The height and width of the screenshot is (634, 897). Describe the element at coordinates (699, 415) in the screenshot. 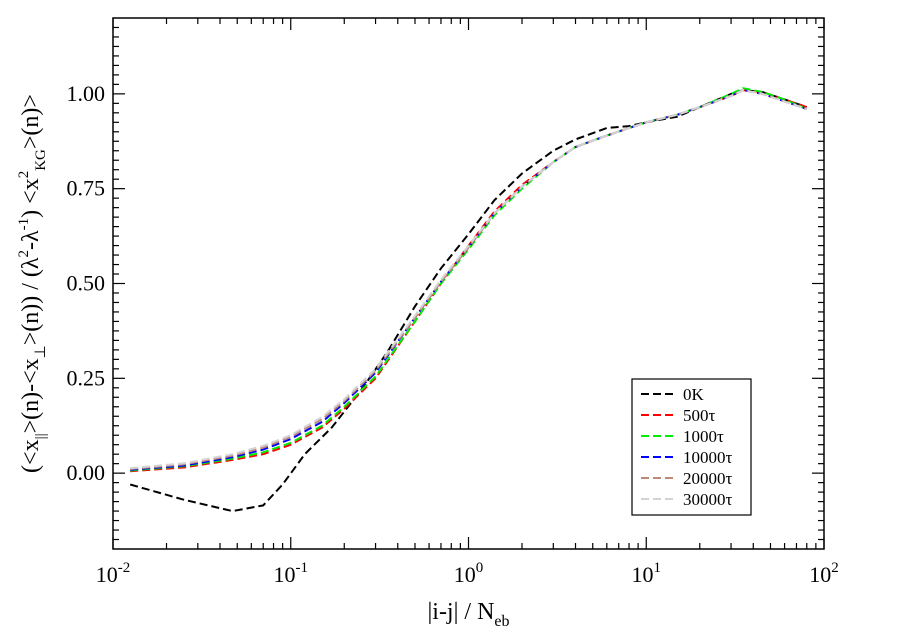

I see `legend-label-1: 500τ` at that location.